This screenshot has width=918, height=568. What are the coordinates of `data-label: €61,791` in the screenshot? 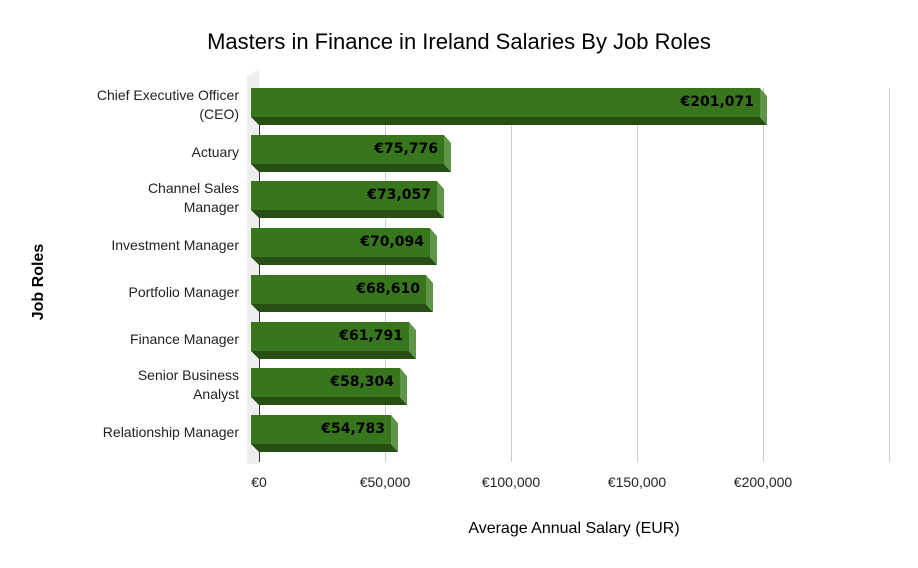 It's located at (371, 336).